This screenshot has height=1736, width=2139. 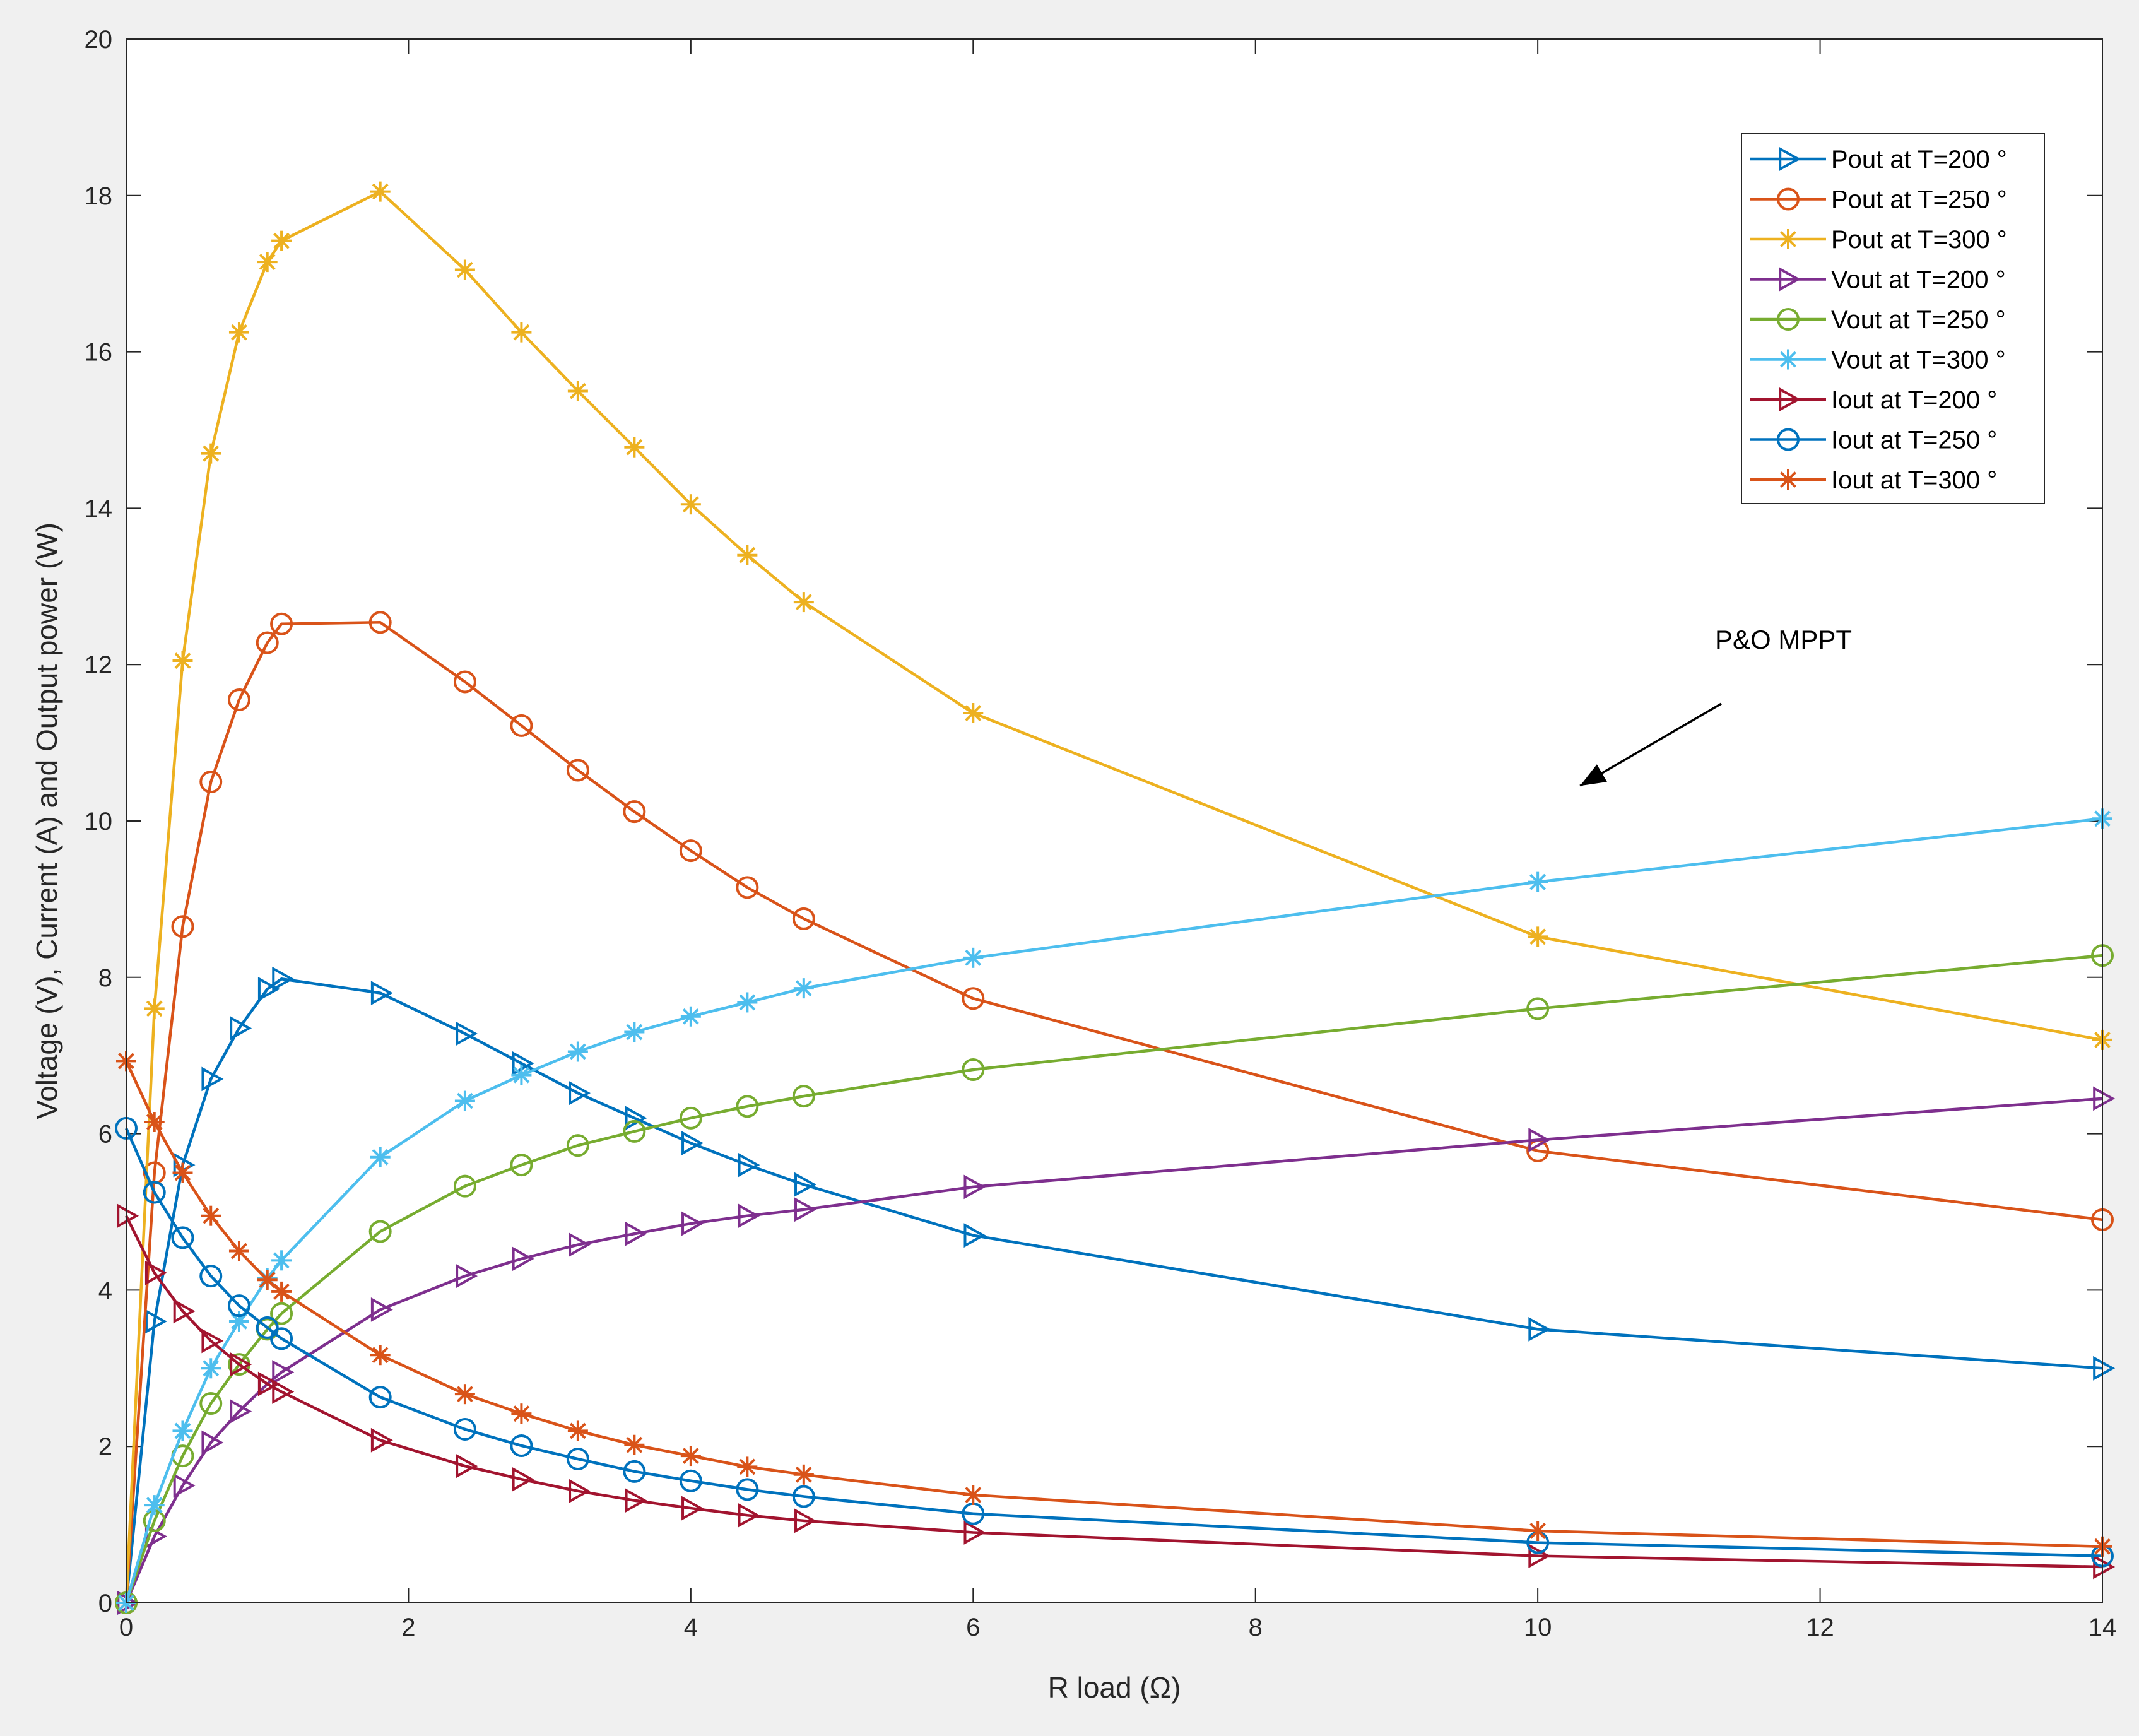 What do you see at coordinates (1878, 280) in the screenshot?
I see `legend-entry: Vout at T=200 °` at bounding box center [1878, 280].